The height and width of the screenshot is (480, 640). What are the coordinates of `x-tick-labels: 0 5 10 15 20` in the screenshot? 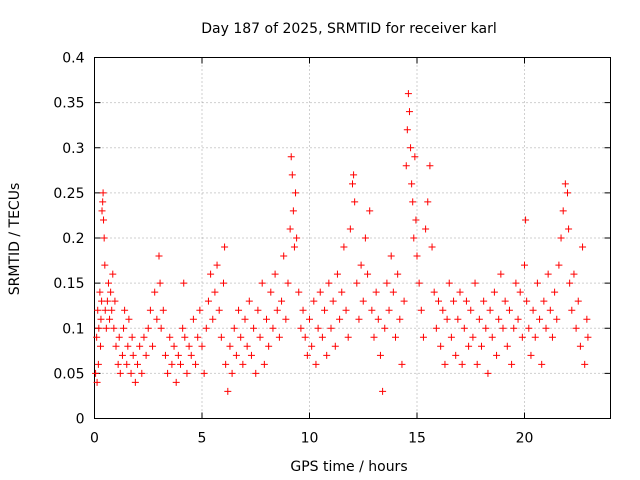 It's located at (311, 439).